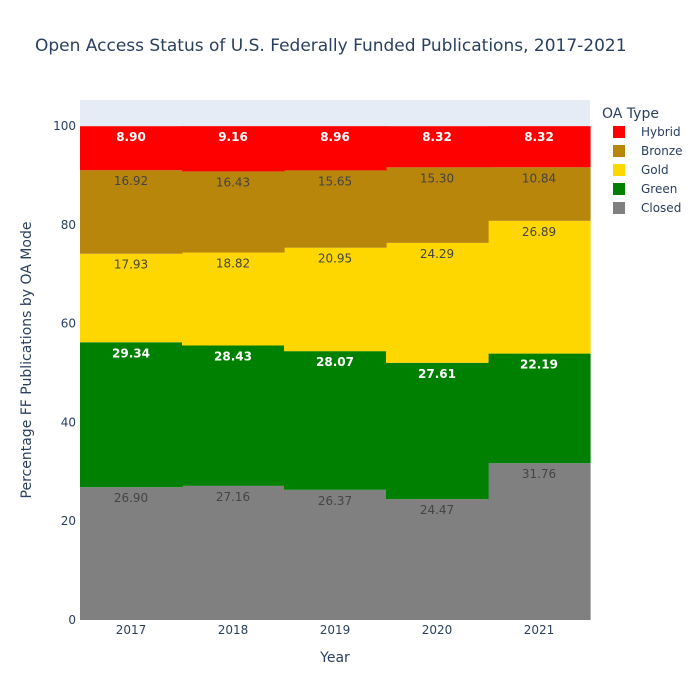  I want to click on y-axis-title: Percentage FF Publications by OA Mode, so click(27, 360).